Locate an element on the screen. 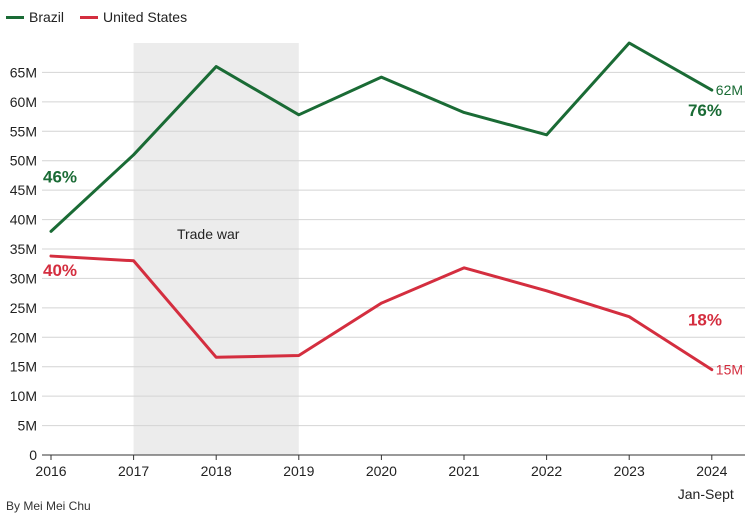  legend-item-brazil: Brazil is located at coordinates (35, 17).